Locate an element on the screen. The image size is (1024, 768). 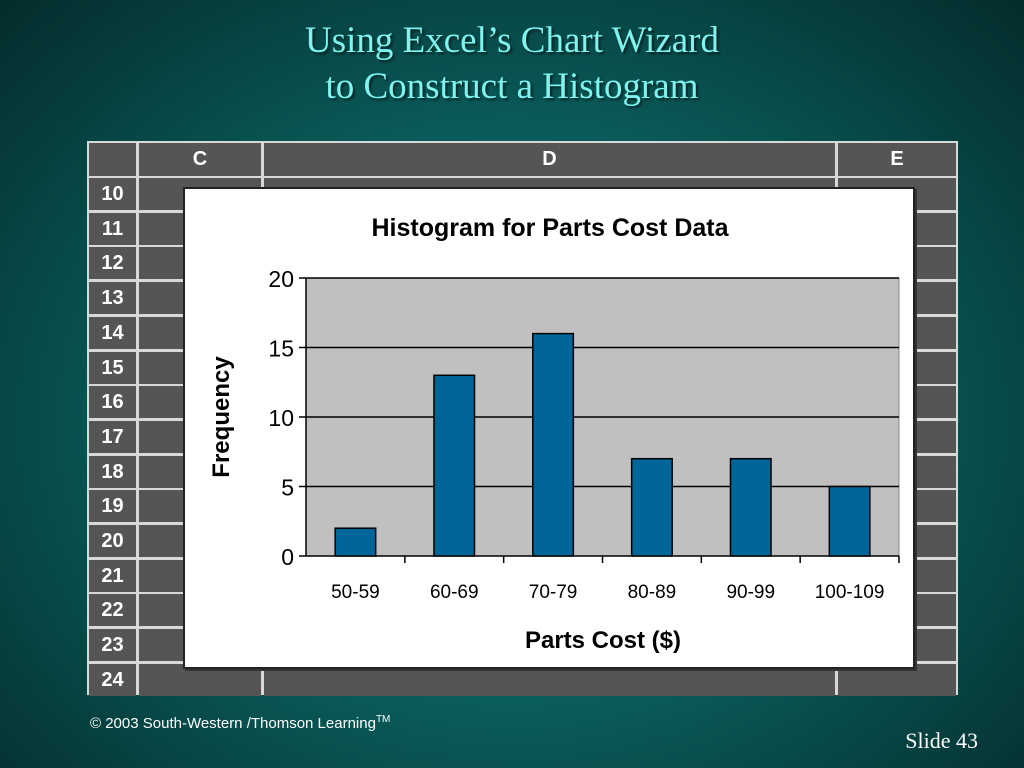
y-tick-label: 0 is located at coordinates (287, 557).